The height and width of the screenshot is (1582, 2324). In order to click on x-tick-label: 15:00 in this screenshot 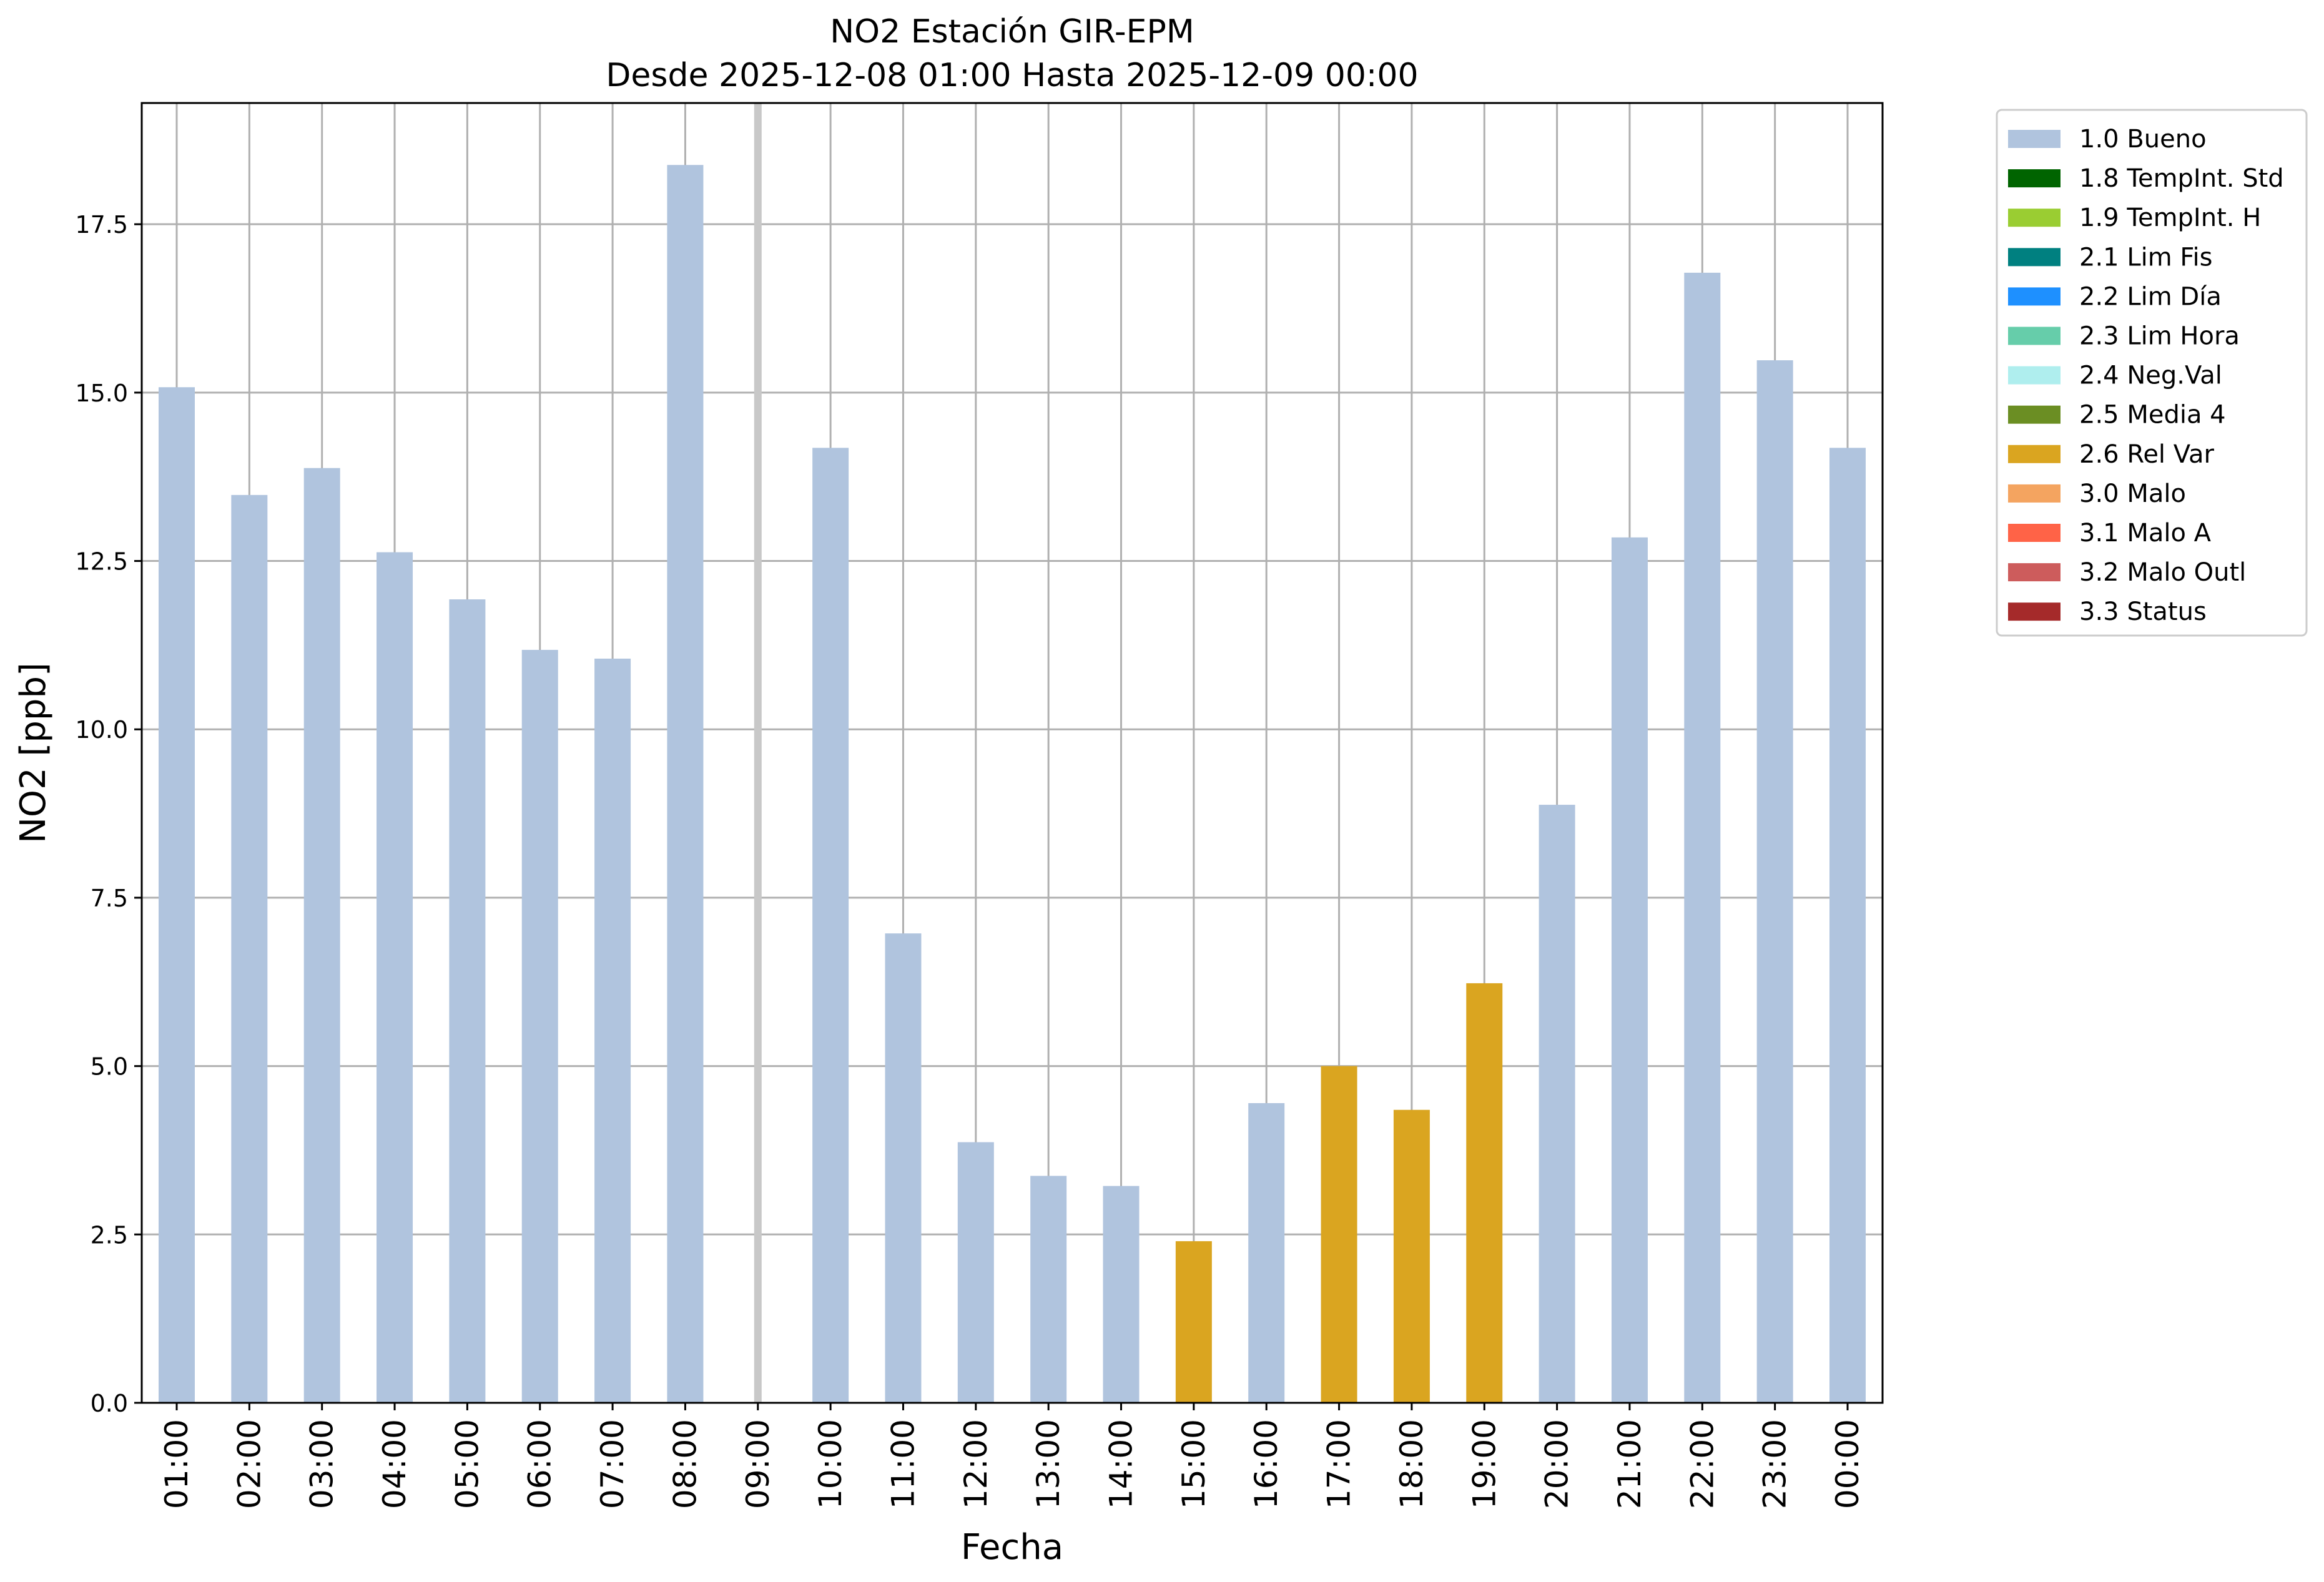, I will do `click(1194, 1464)`.